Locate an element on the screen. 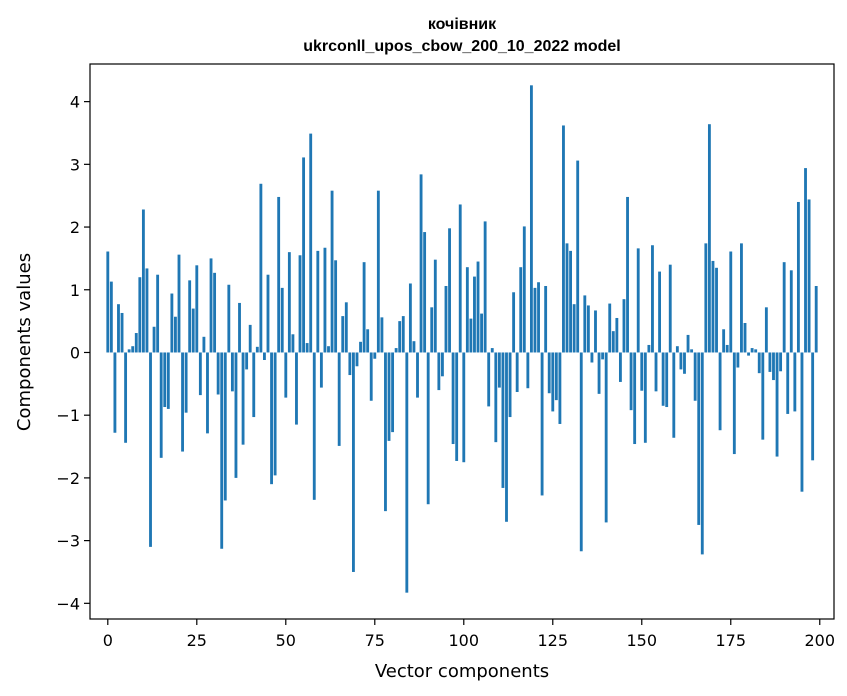 The width and height of the screenshot is (847, 696). y-tick-label: 2 is located at coordinates (75, 227).